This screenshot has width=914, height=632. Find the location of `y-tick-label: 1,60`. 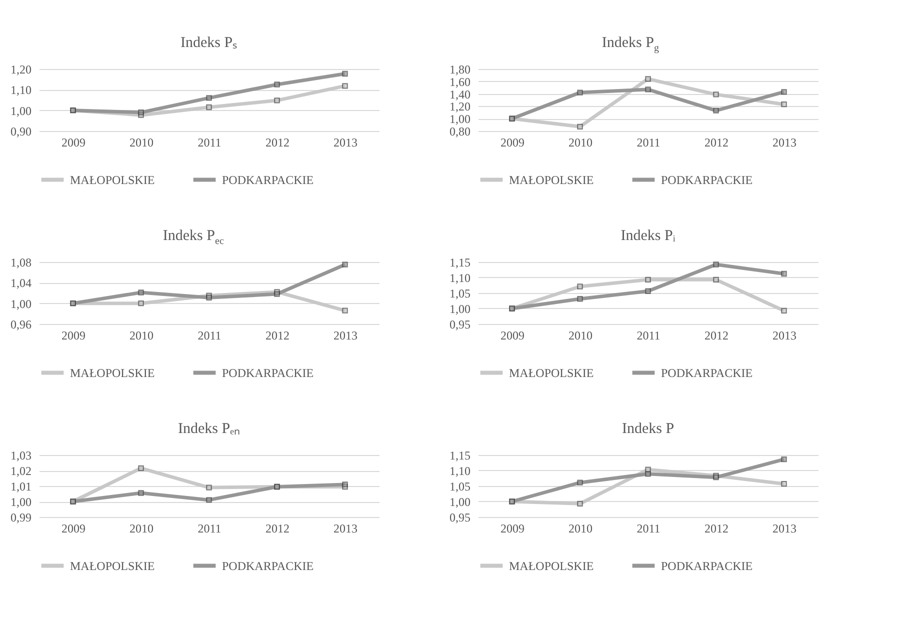

y-tick-label: 1,60 is located at coordinates (460, 81).